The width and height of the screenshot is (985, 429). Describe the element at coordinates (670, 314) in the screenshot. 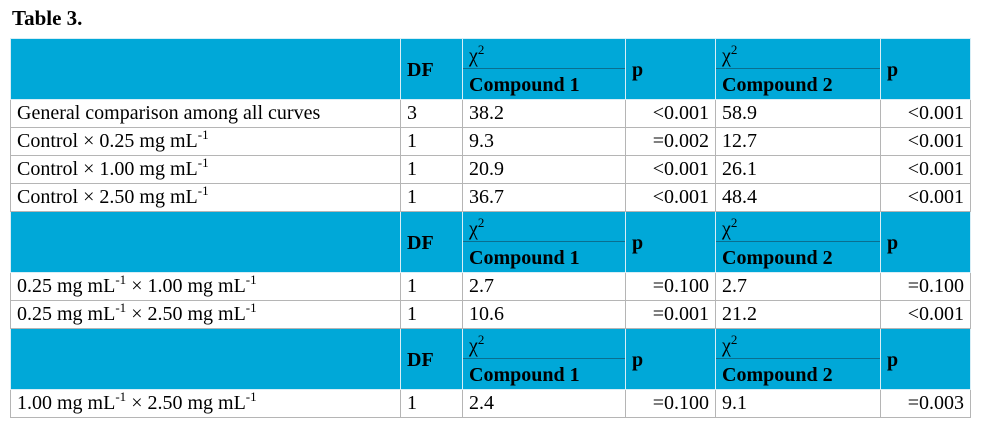

I see `p-cell: =0.001` at that location.